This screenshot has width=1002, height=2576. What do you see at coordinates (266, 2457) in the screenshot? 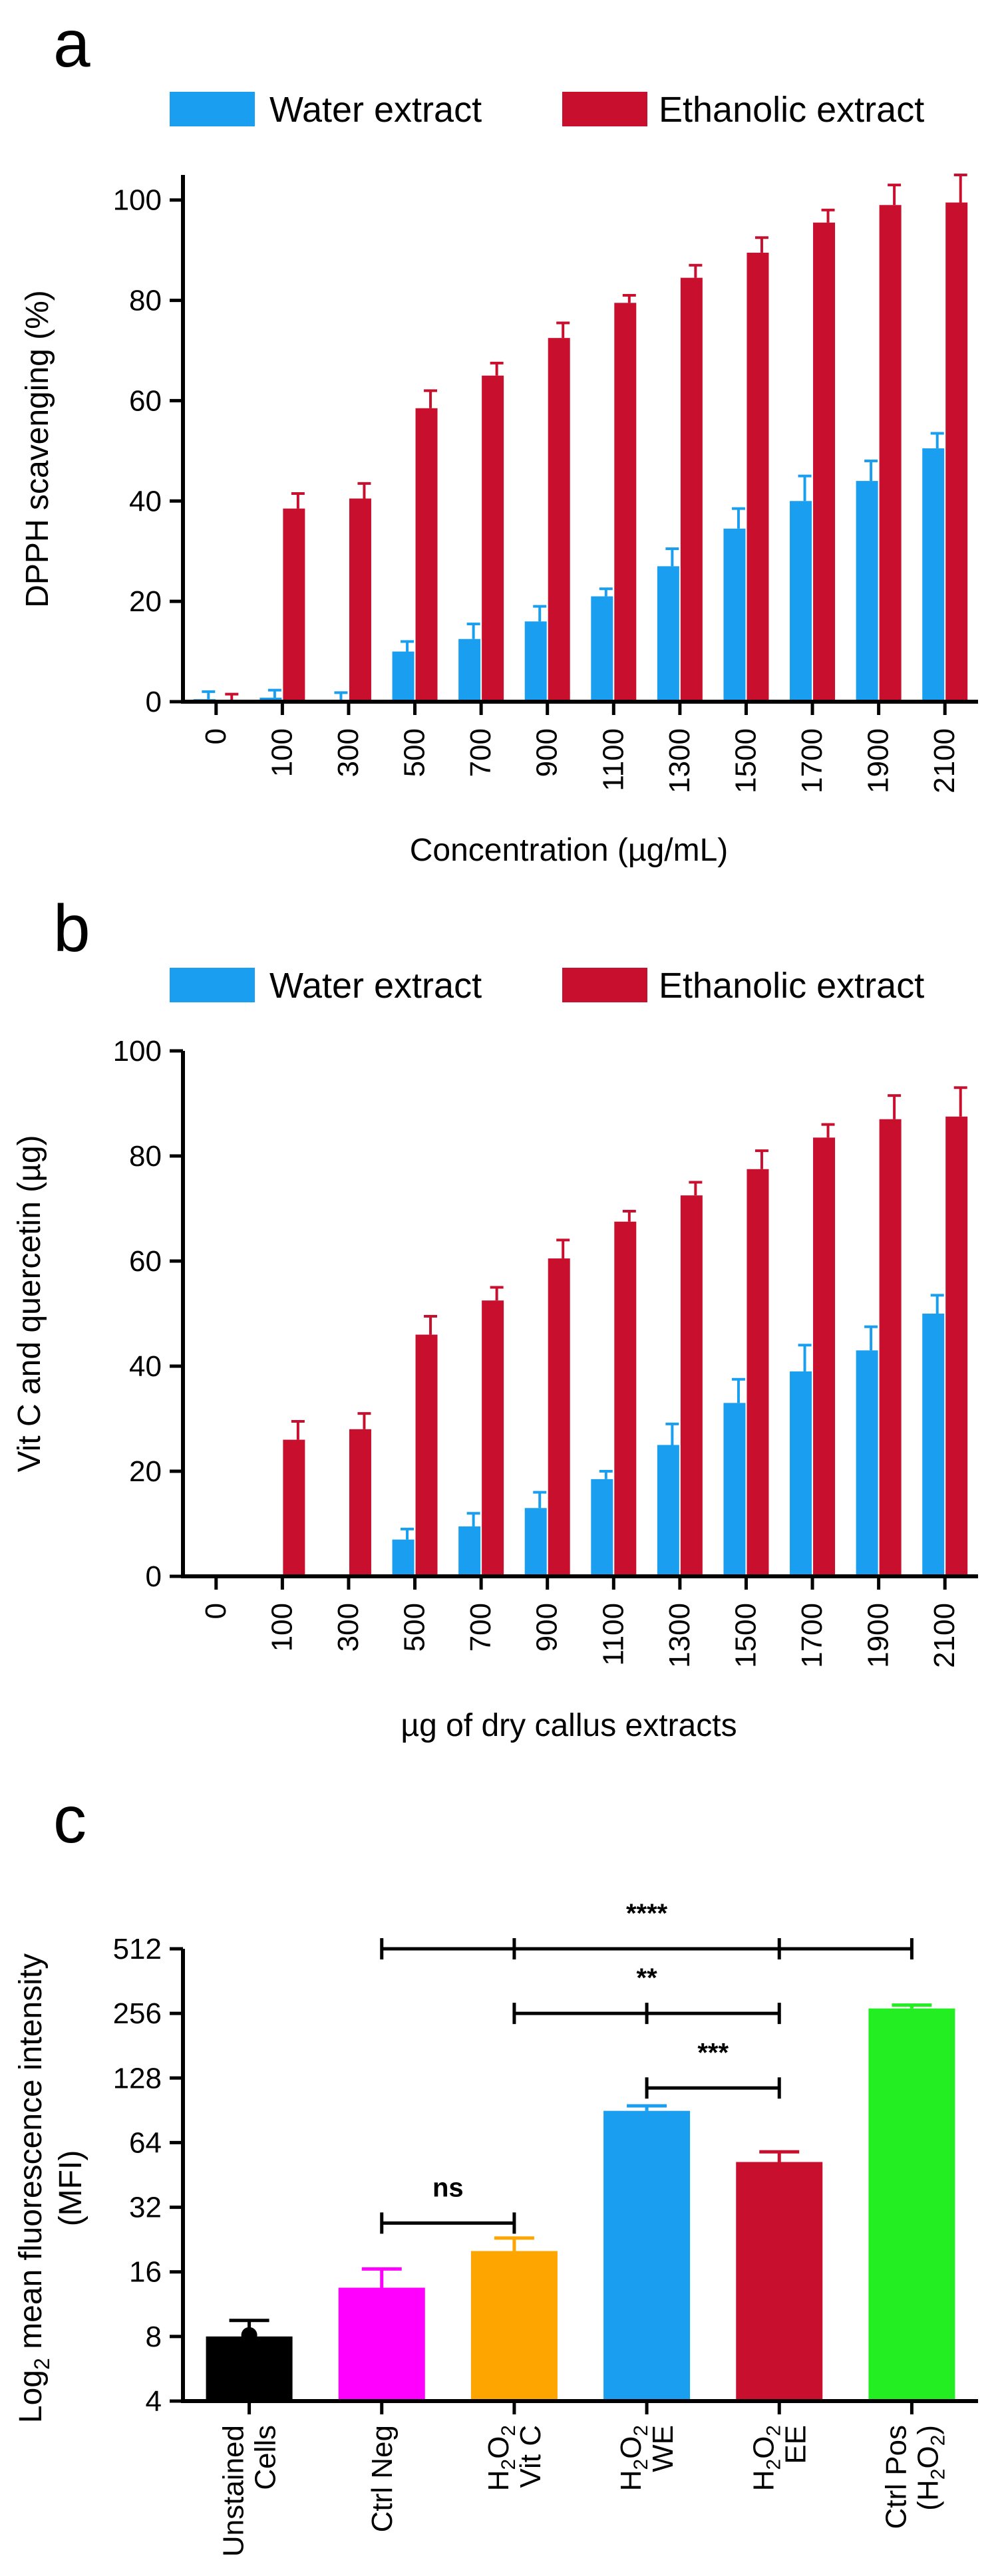
I see `x-tick-label: Cells` at bounding box center [266, 2457].